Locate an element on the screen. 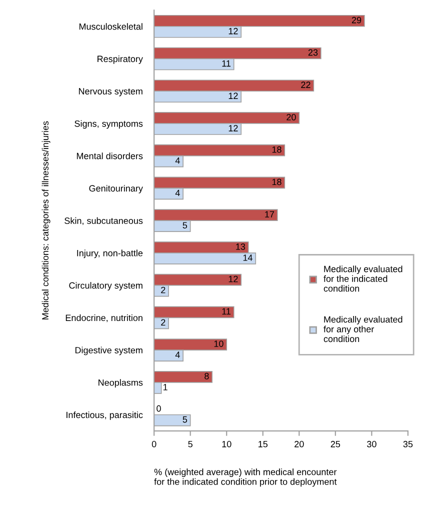 This screenshot has width=434, height=510. legend-label: Medically evaluated for any other condition is located at coordinates (363, 329).